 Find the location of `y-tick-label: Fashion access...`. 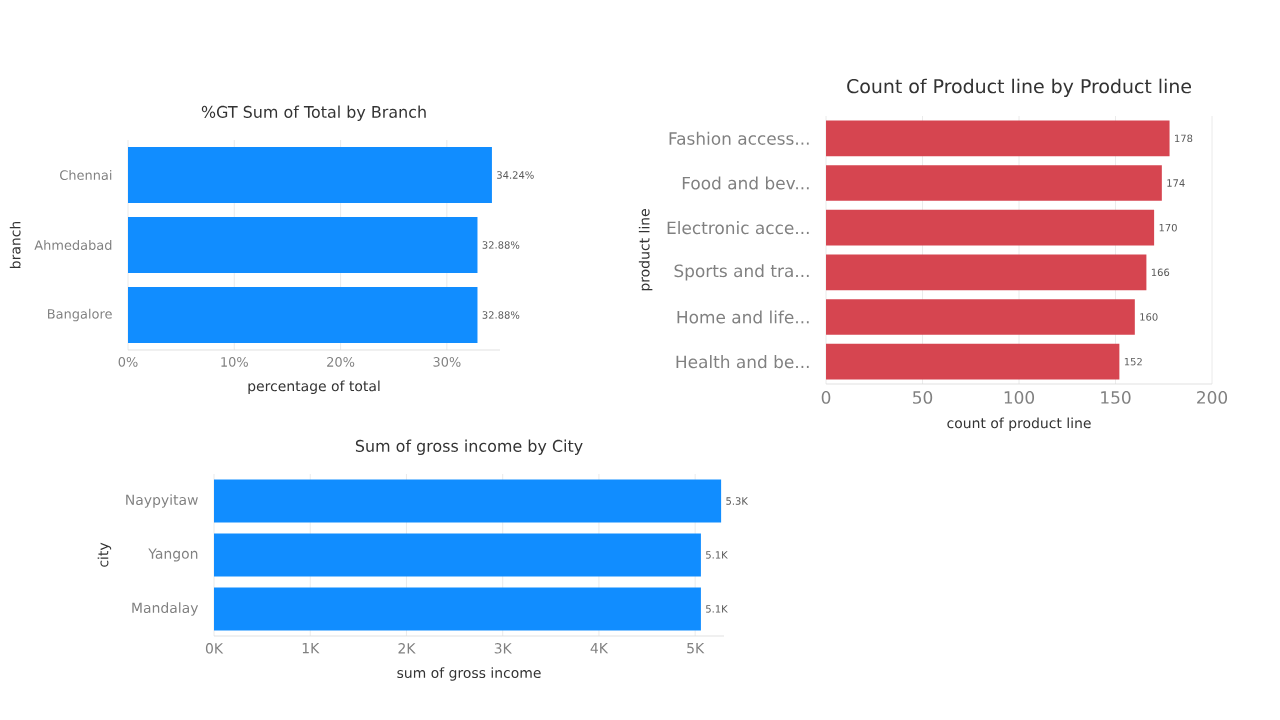

y-tick-label: Fashion access... is located at coordinates (739, 138).